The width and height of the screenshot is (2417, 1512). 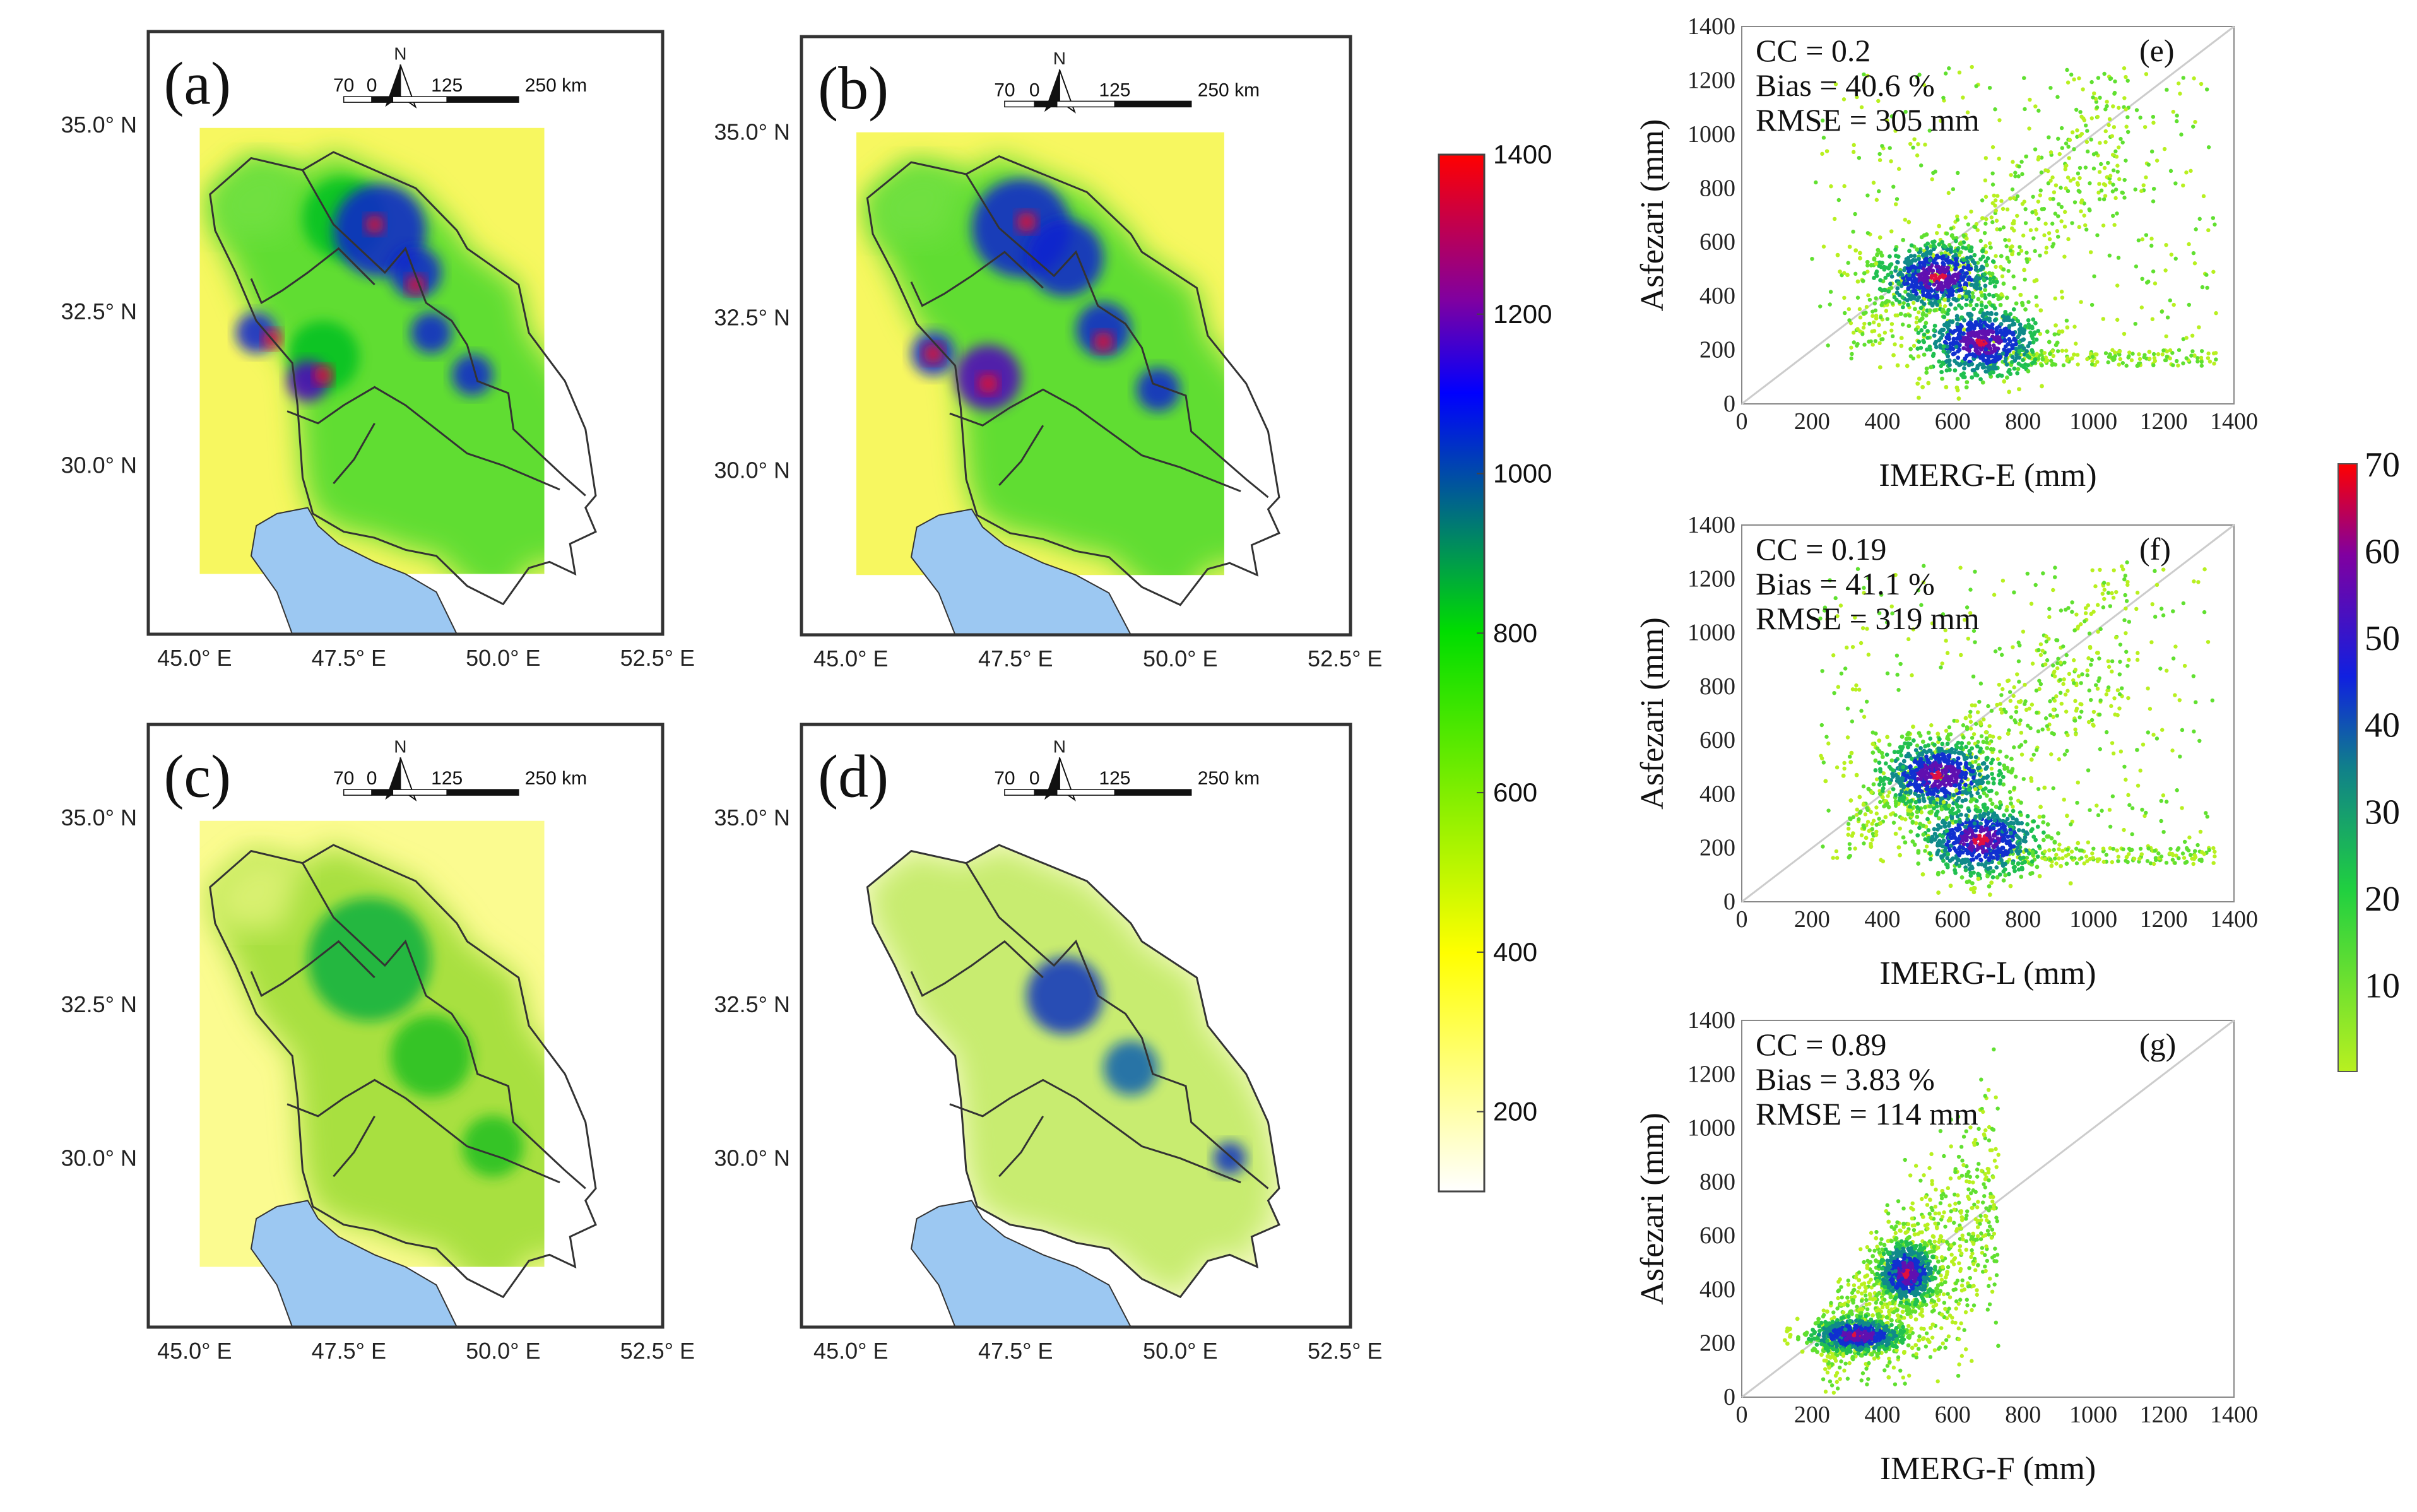 I want to click on colorbar-tick-label: 1200, so click(x=1522, y=314).